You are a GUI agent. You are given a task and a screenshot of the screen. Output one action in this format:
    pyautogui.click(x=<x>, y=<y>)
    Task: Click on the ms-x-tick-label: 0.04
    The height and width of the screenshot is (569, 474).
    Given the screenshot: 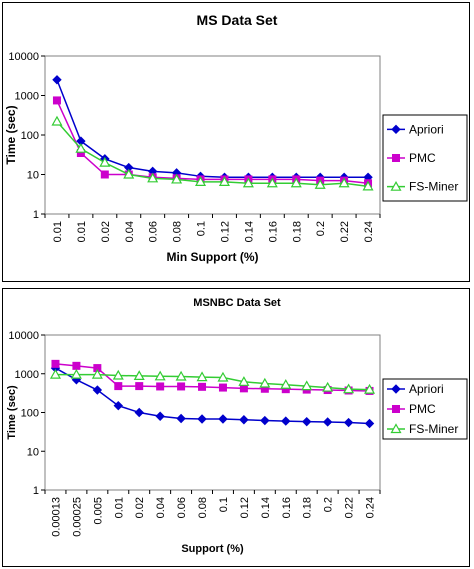 What is the action you would take?
    pyautogui.click(x=130, y=231)
    